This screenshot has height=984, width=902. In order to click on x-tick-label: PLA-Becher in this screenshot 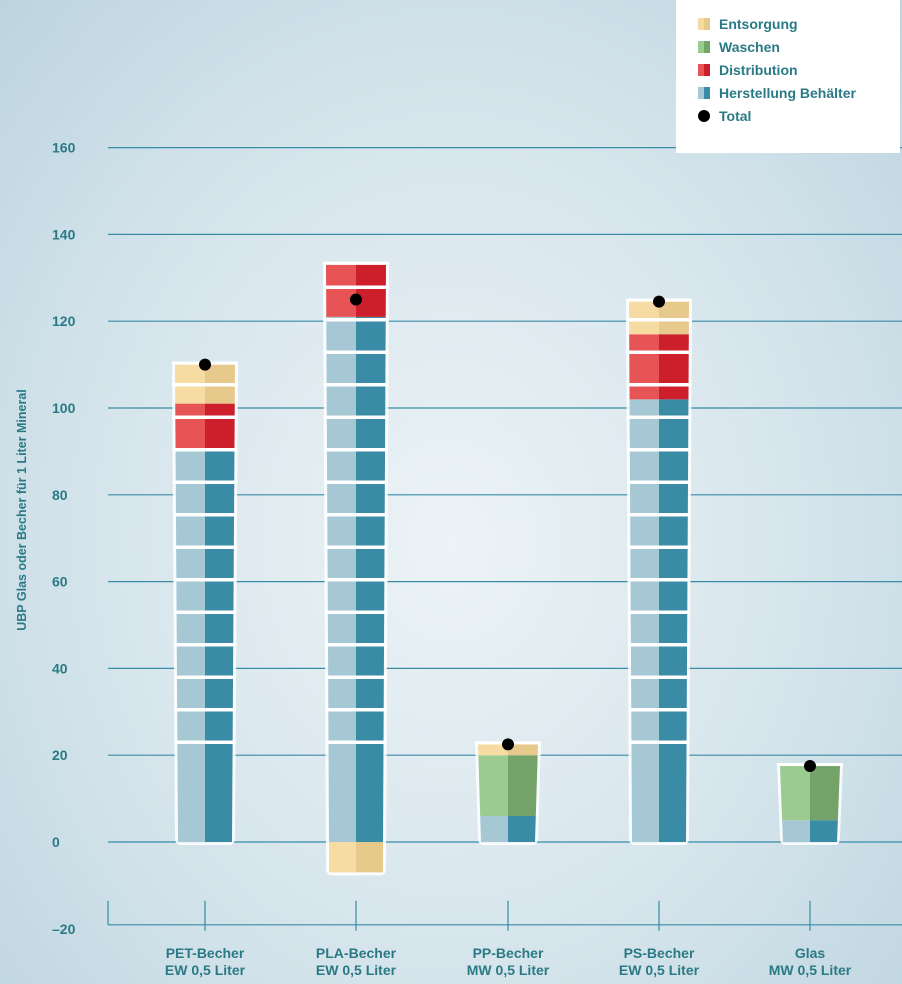, I will do `click(356, 953)`.